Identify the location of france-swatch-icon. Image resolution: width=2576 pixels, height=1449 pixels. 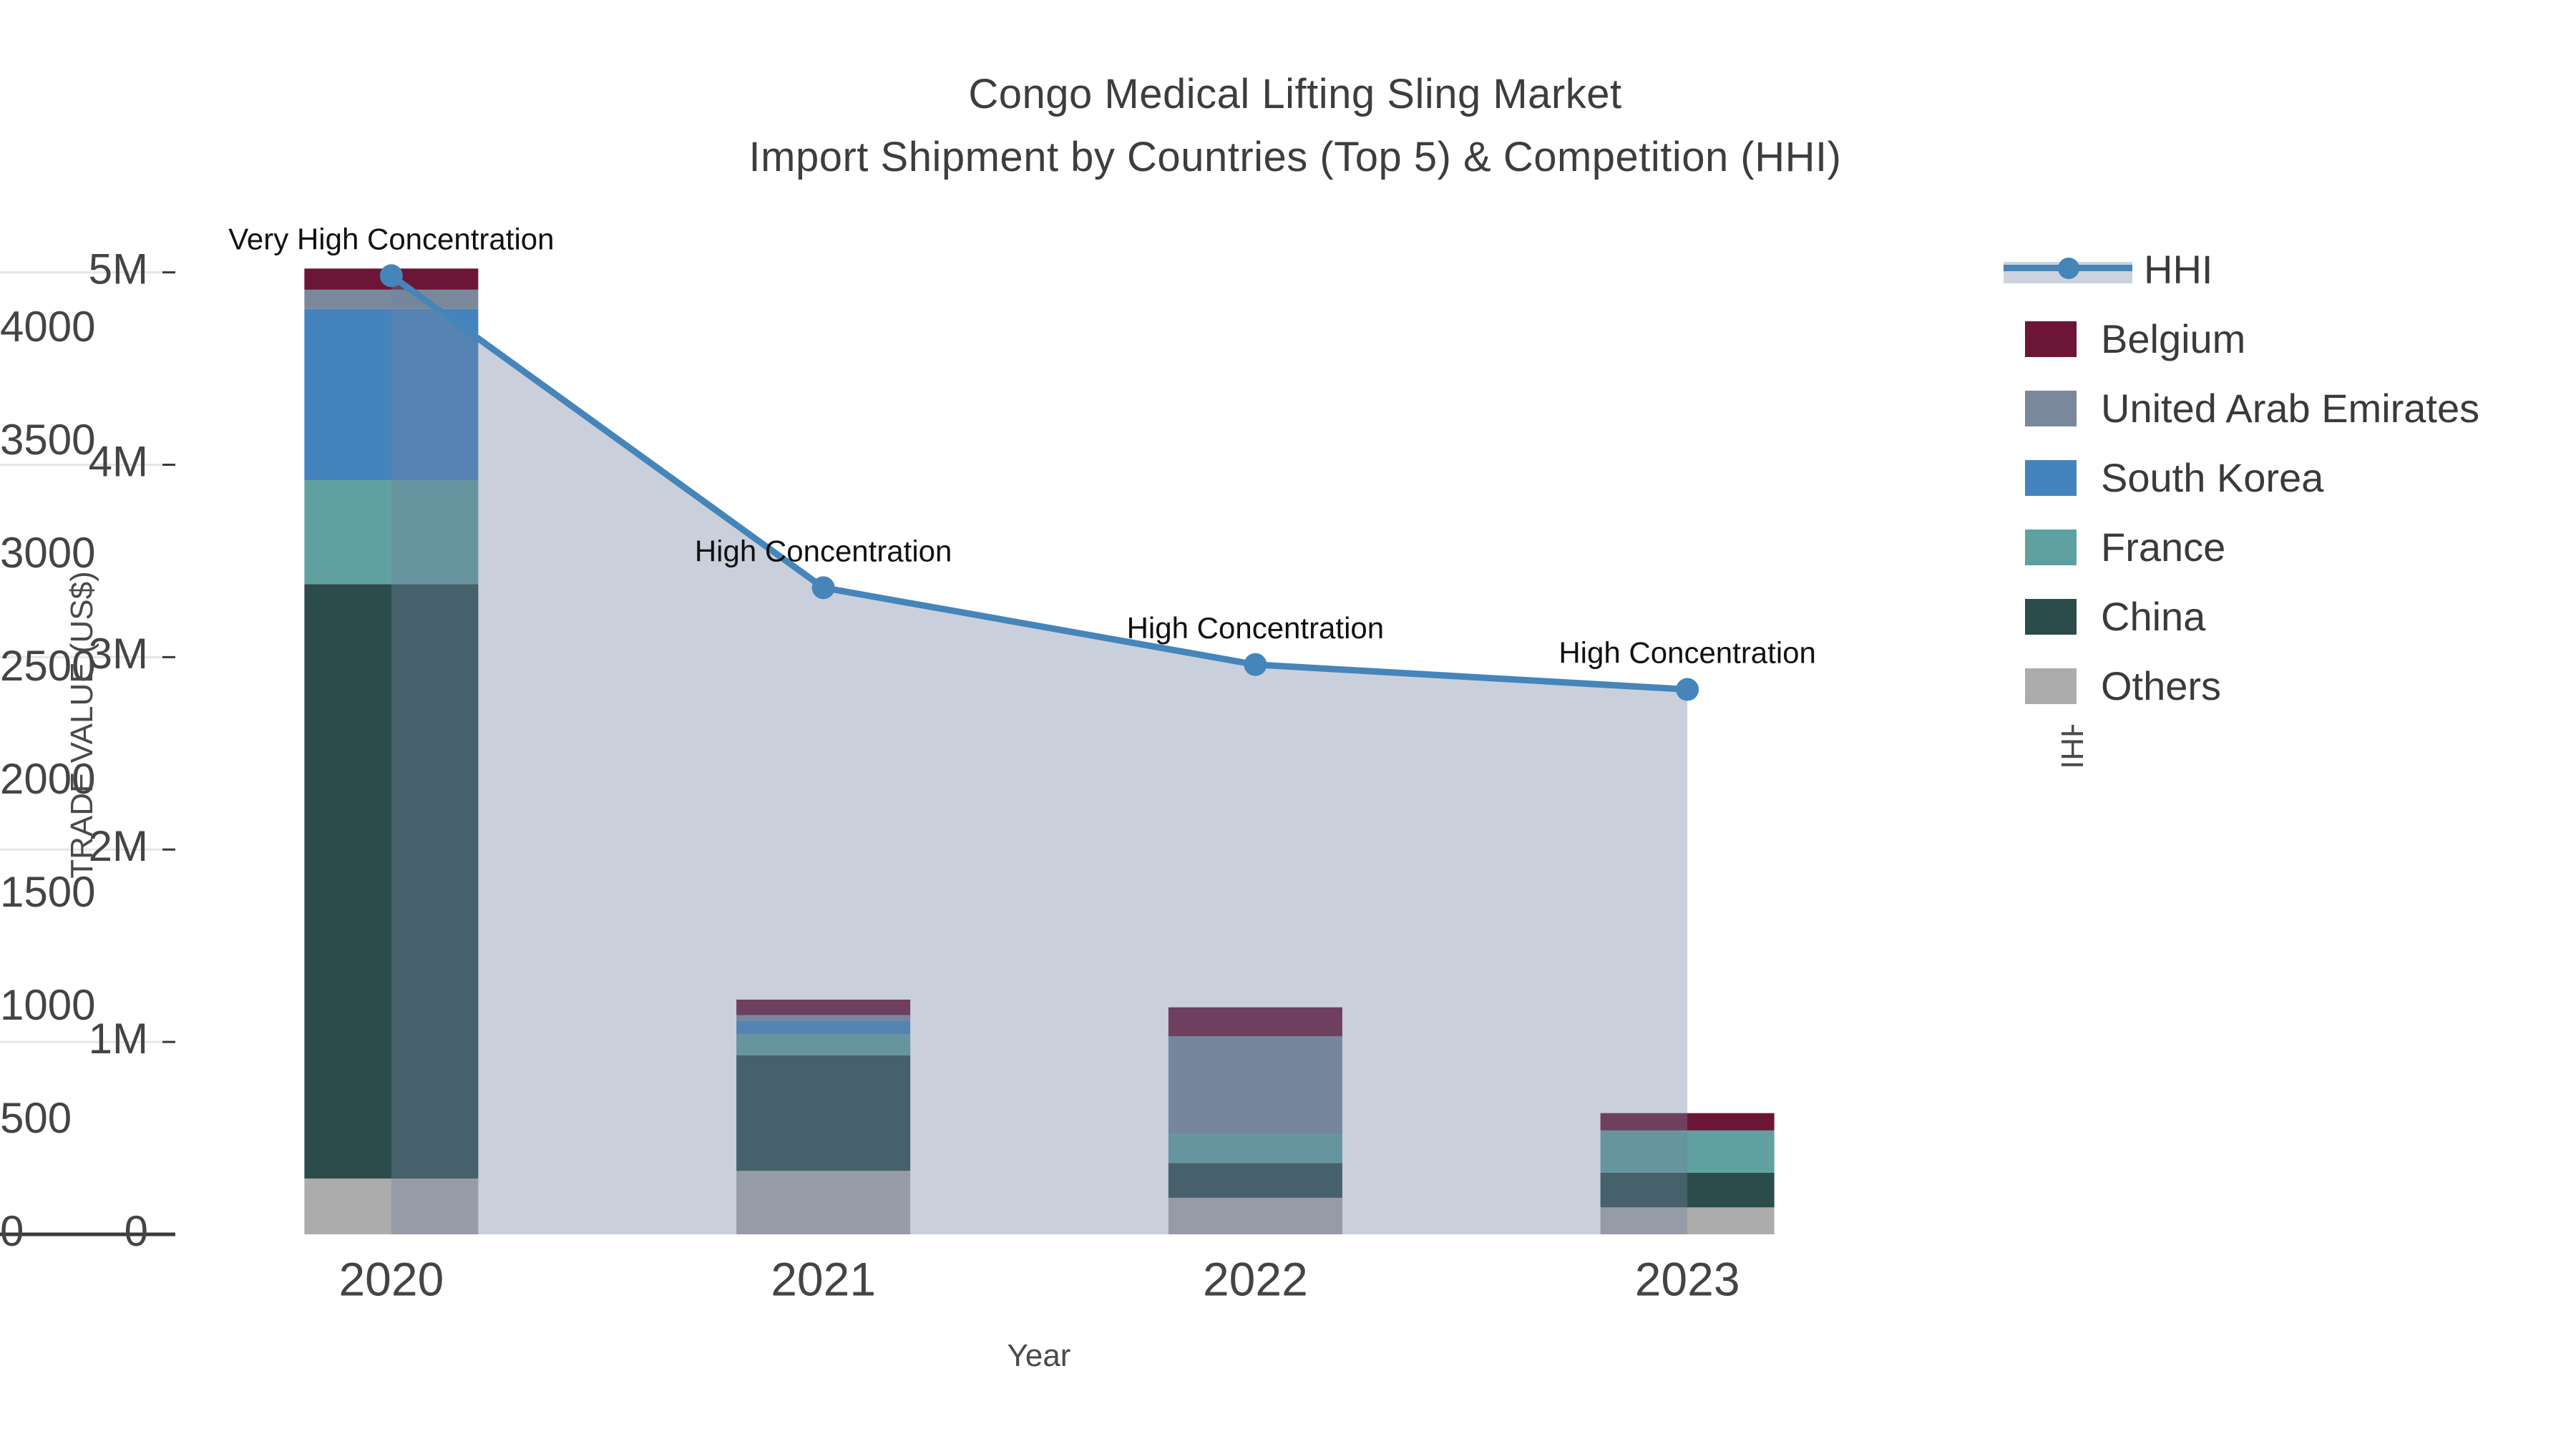
(2051, 547).